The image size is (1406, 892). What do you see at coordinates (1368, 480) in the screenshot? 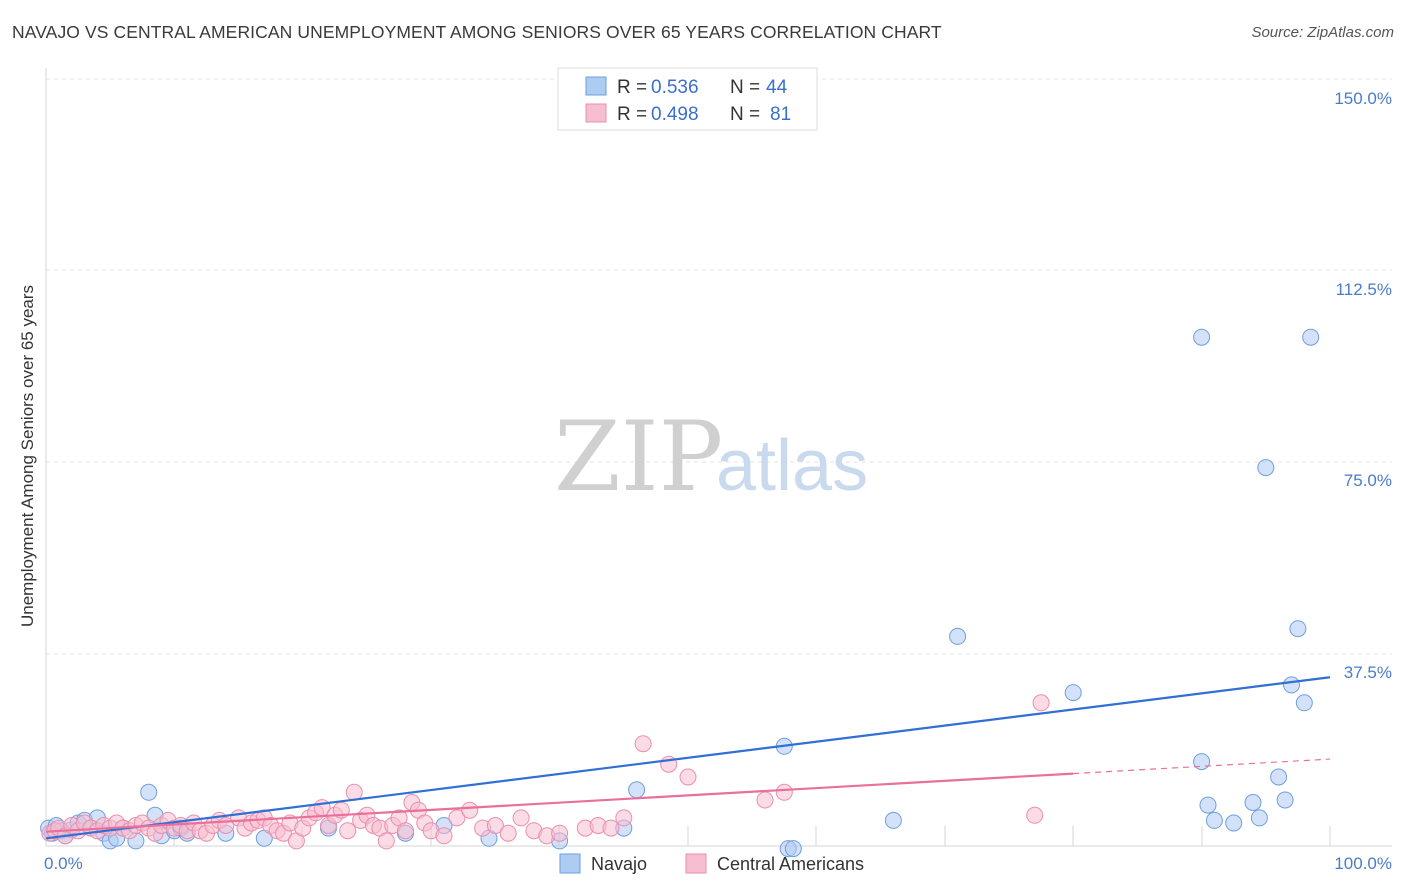
I see `y-tick-label-75: 75.0%` at bounding box center [1368, 480].